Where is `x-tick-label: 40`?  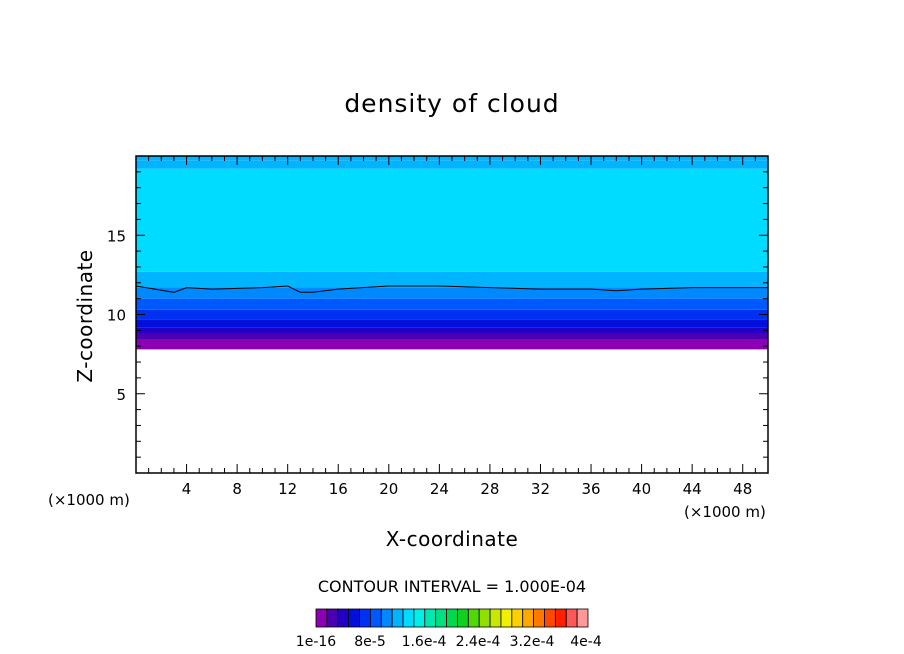
x-tick-label: 40 is located at coordinates (641, 489).